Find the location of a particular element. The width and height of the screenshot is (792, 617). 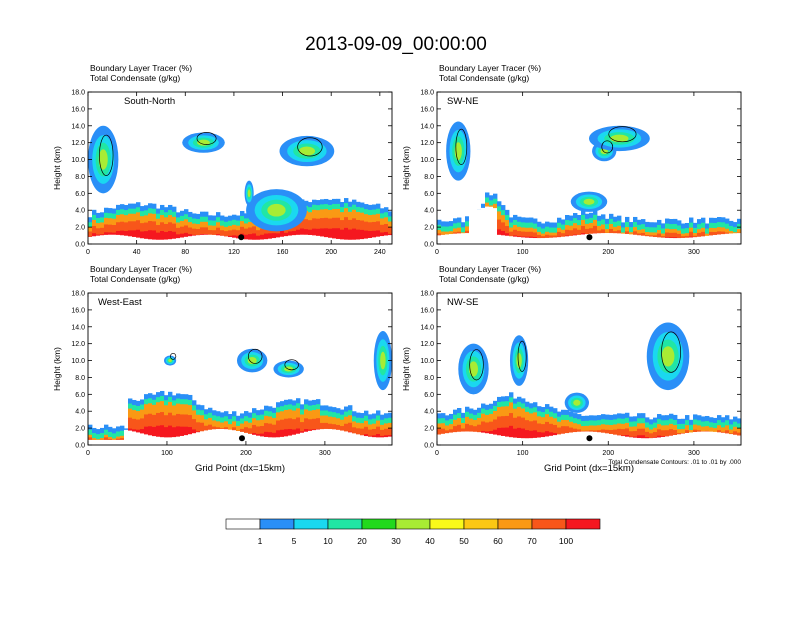

x-tick-label: 40 is located at coordinates (137, 252).